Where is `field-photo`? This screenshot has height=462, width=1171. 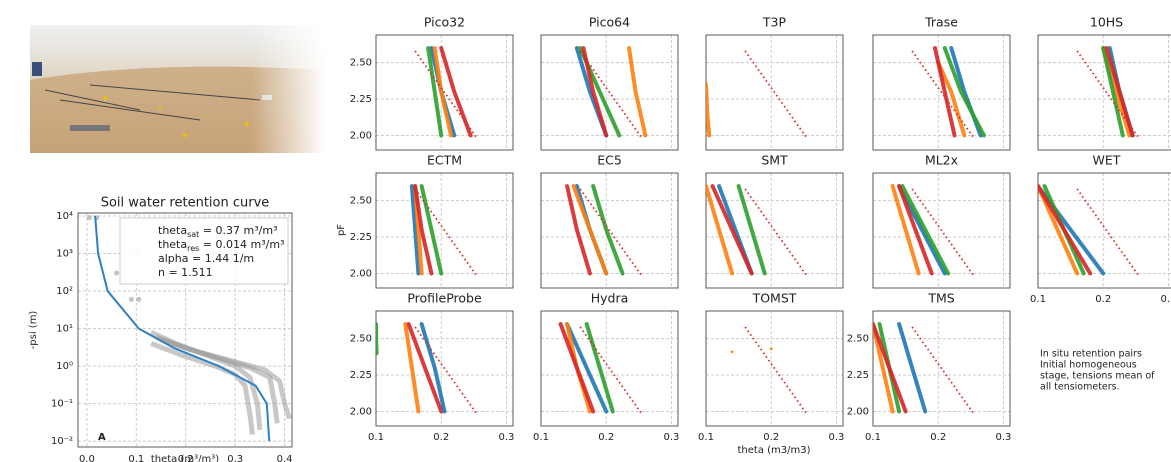 field-photo is located at coordinates (177, 89).